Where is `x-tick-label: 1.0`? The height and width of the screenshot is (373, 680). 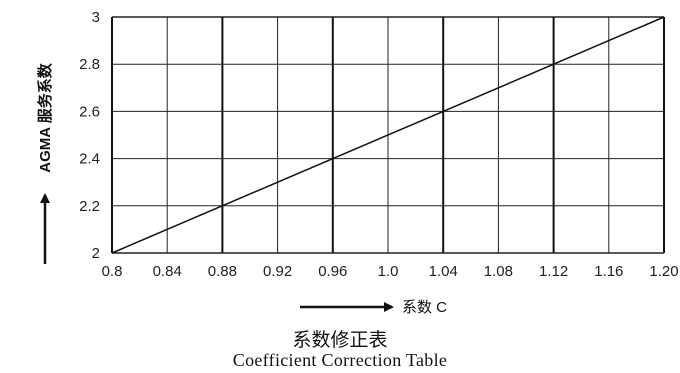
x-tick-label: 1.0 is located at coordinates (388, 271).